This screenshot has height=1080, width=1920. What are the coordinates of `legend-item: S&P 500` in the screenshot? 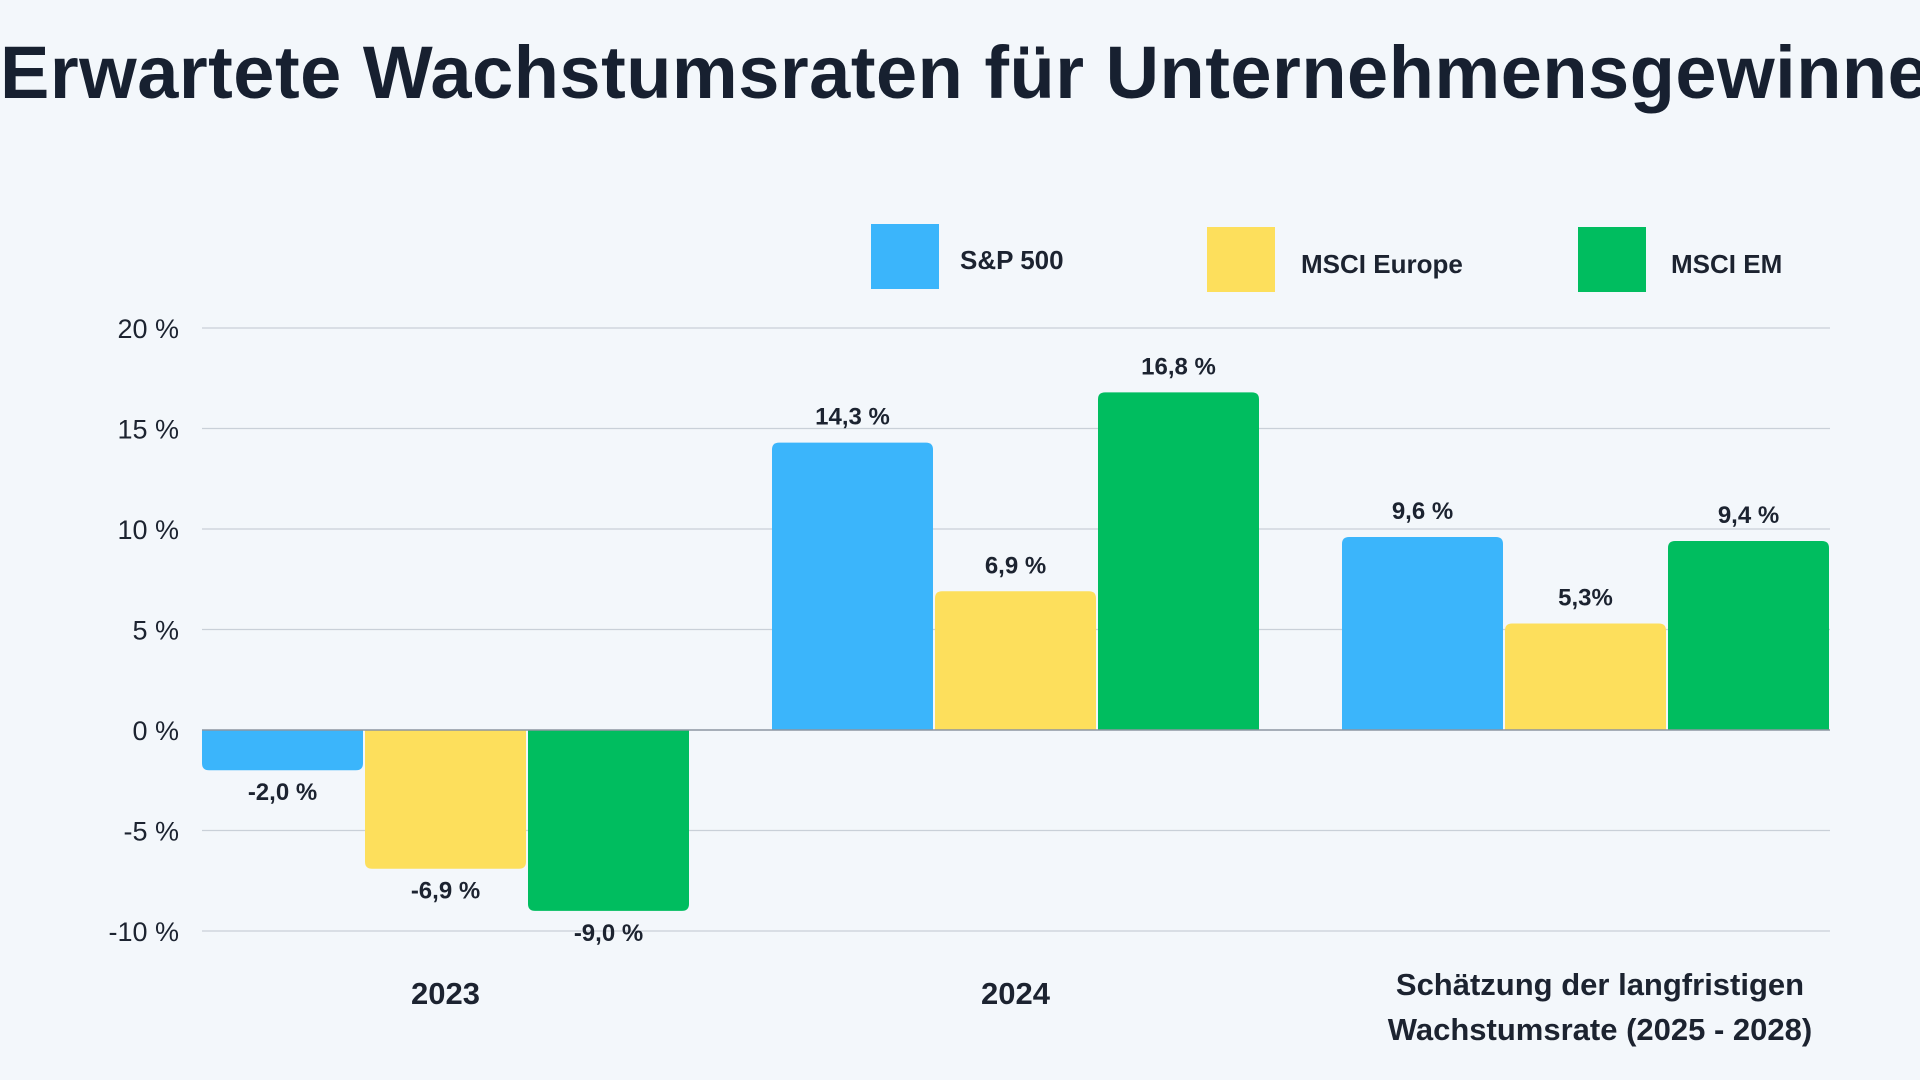 It's located at (967, 256).